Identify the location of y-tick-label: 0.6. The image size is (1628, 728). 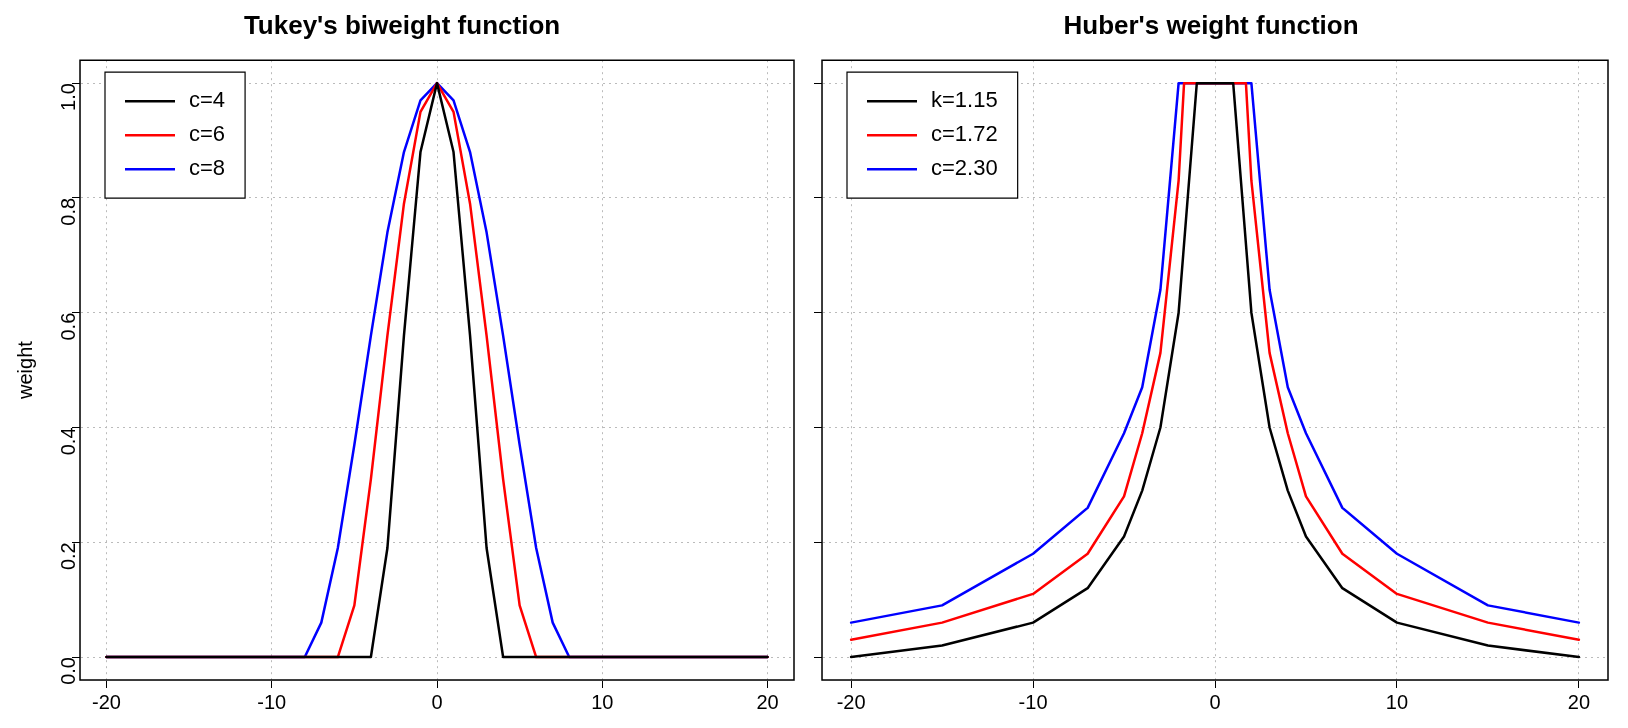
(67, 326).